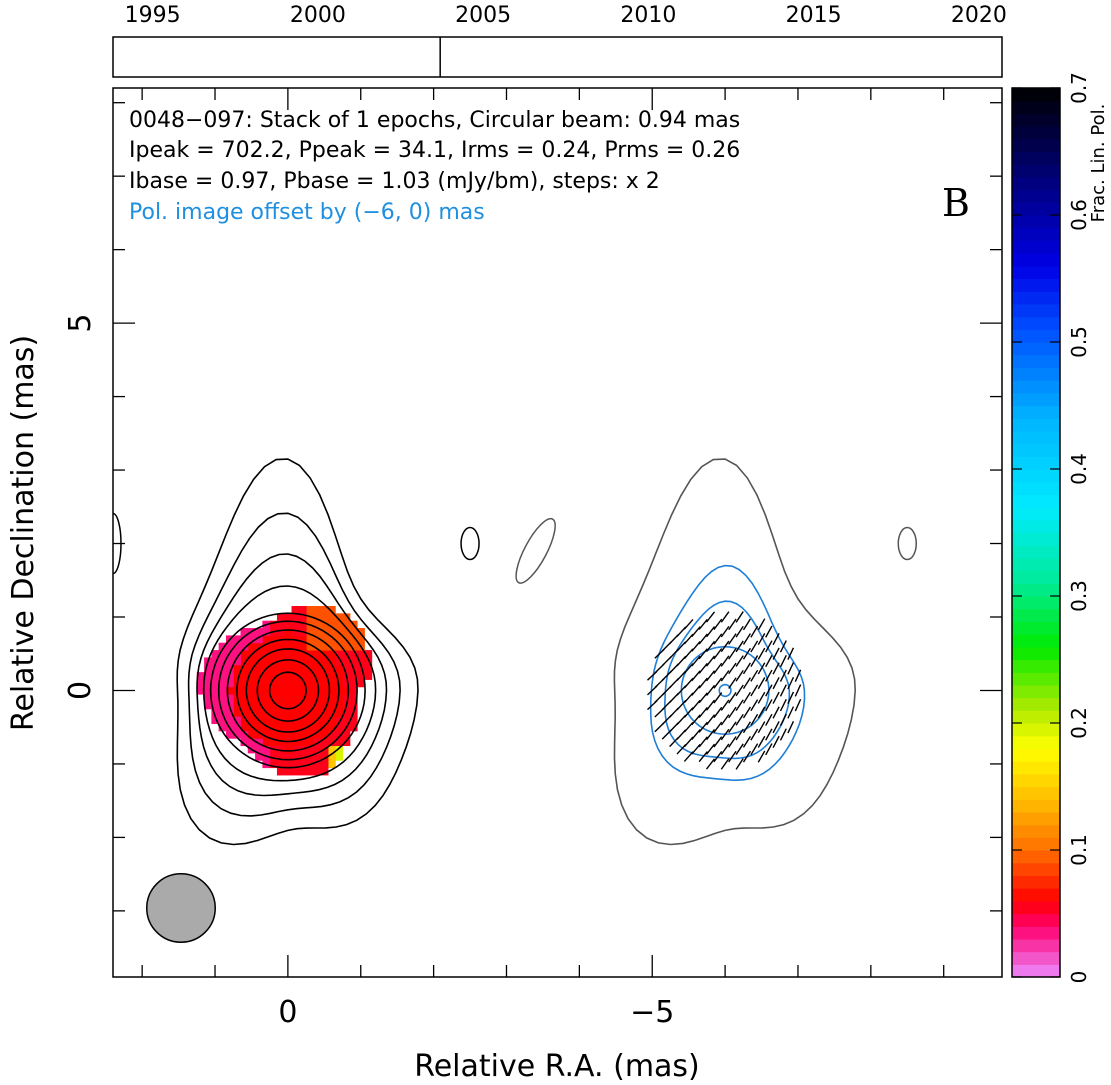 The image size is (1111, 1085). Describe the element at coordinates (1079, 469) in the screenshot. I see `colorbar-tick-label: 0.4` at that location.